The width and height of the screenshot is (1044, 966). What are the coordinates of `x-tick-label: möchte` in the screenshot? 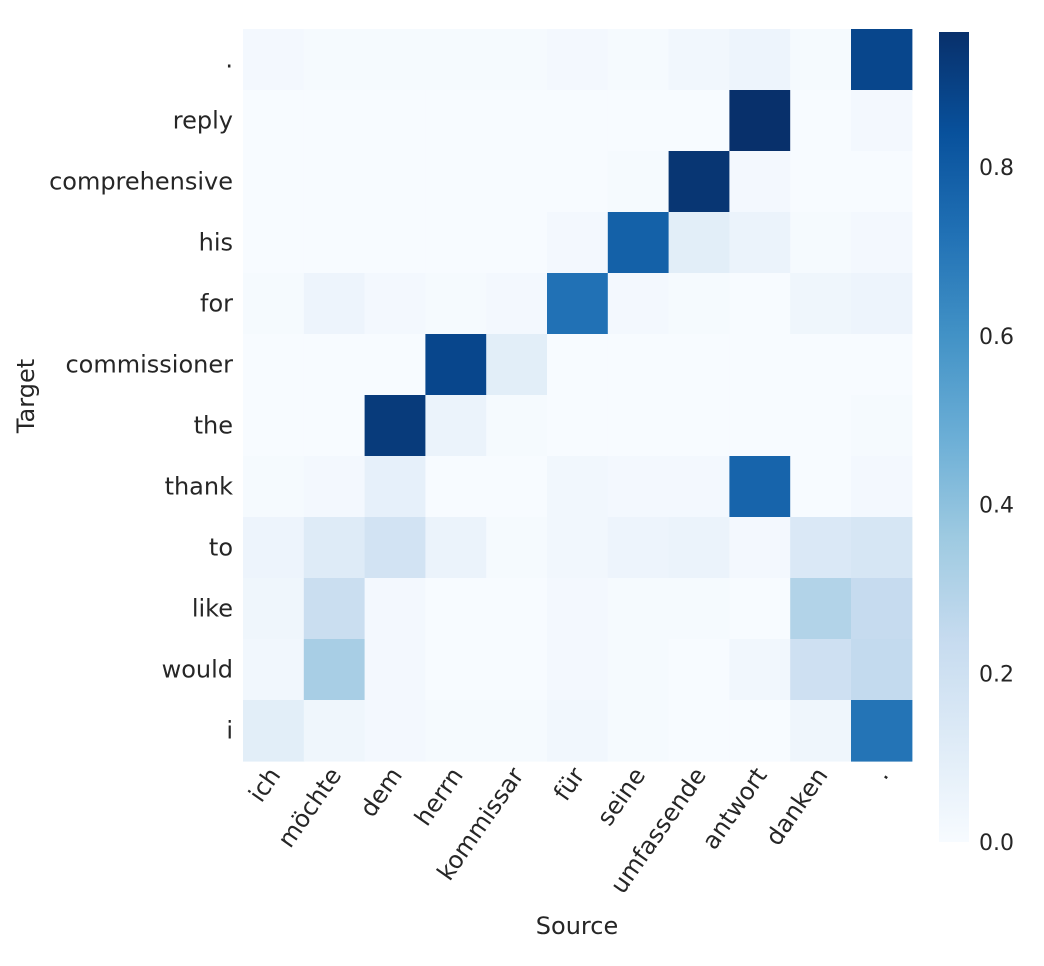 It's located at (309, 807).